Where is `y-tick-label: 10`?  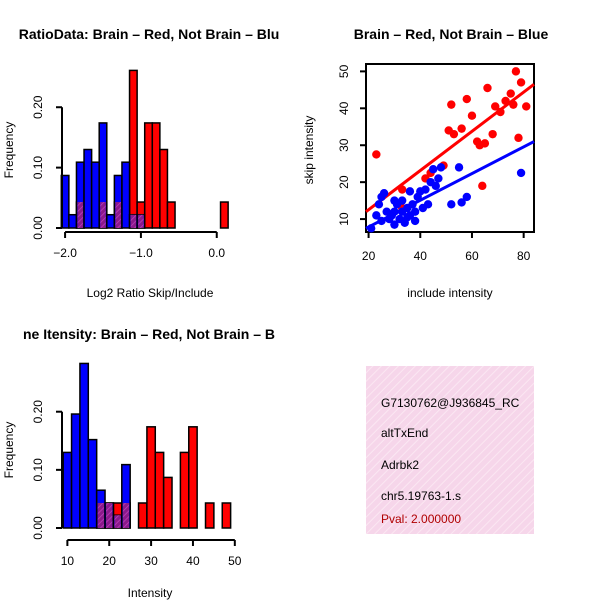
y-tick-label: 10 is located at coordinates (344, 219).